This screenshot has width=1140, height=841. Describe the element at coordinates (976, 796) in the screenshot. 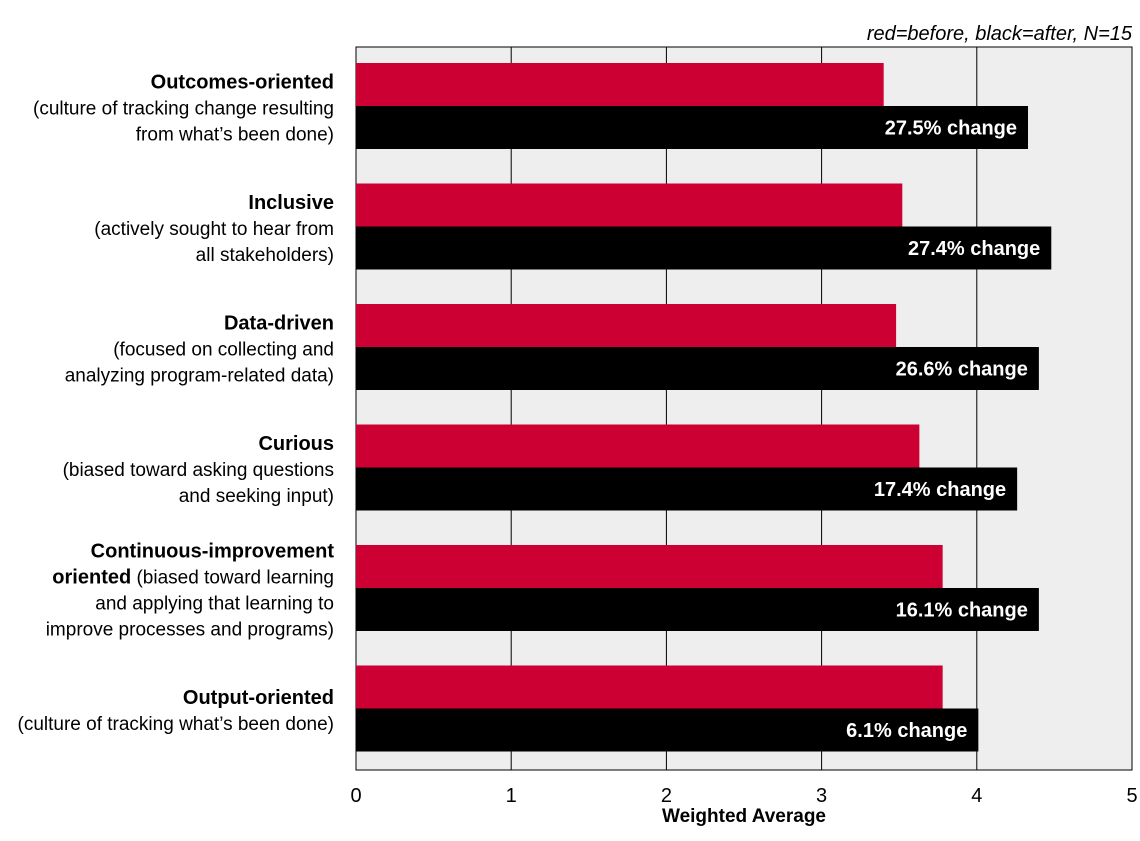

I see `x-tick-label: 4` at that location.